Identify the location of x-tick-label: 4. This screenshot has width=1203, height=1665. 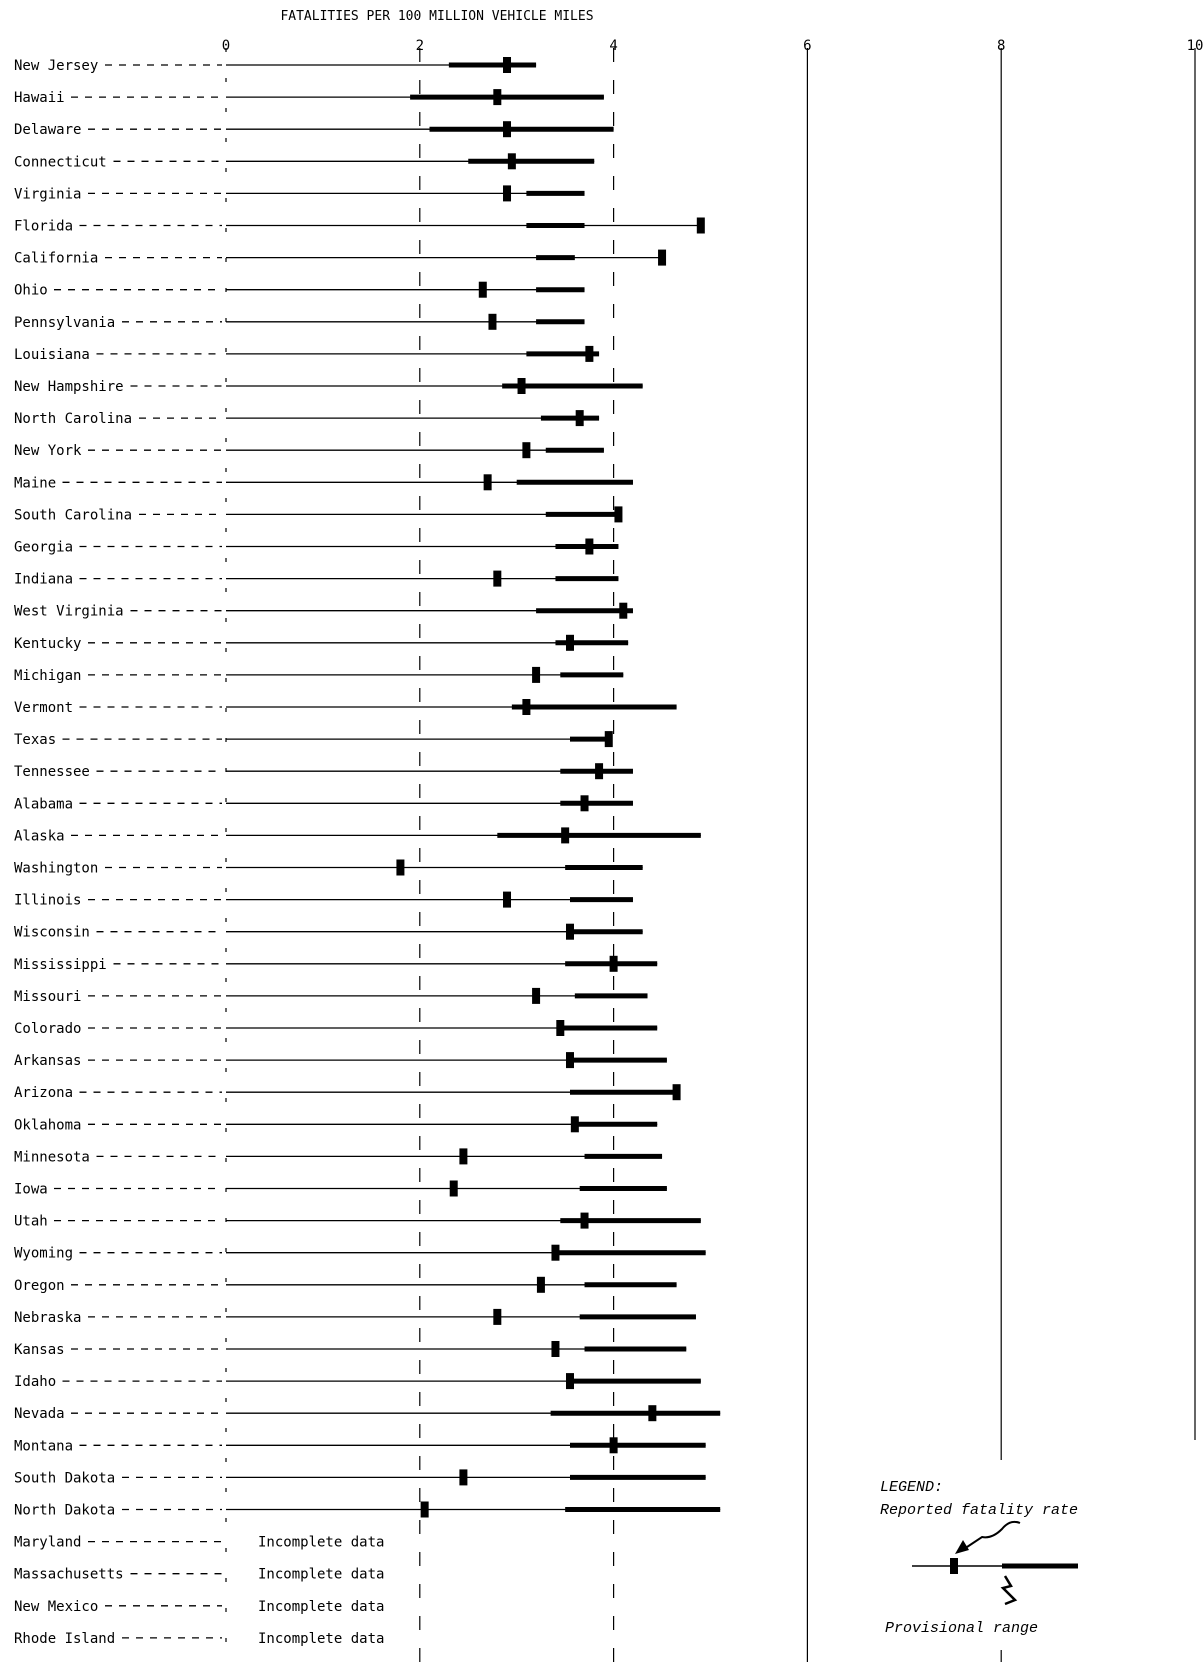
(613, 46).